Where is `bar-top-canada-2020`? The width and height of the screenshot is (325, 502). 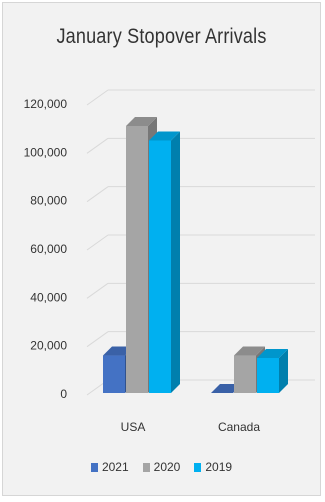 bar-top-canada-2020 is located at coordinates (249, 351).